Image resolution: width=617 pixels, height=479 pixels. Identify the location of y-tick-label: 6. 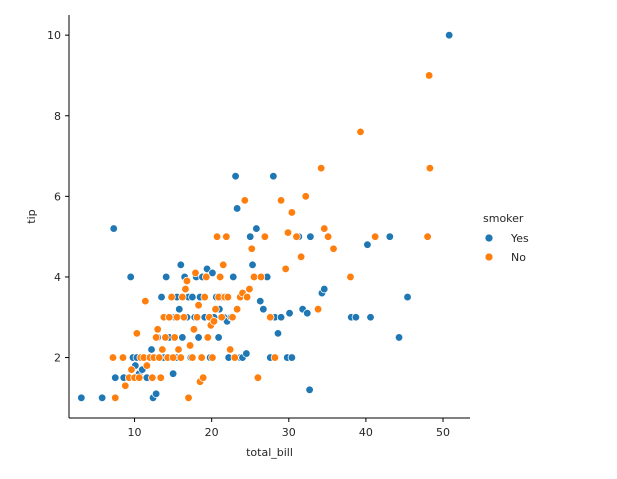
(57, 196).